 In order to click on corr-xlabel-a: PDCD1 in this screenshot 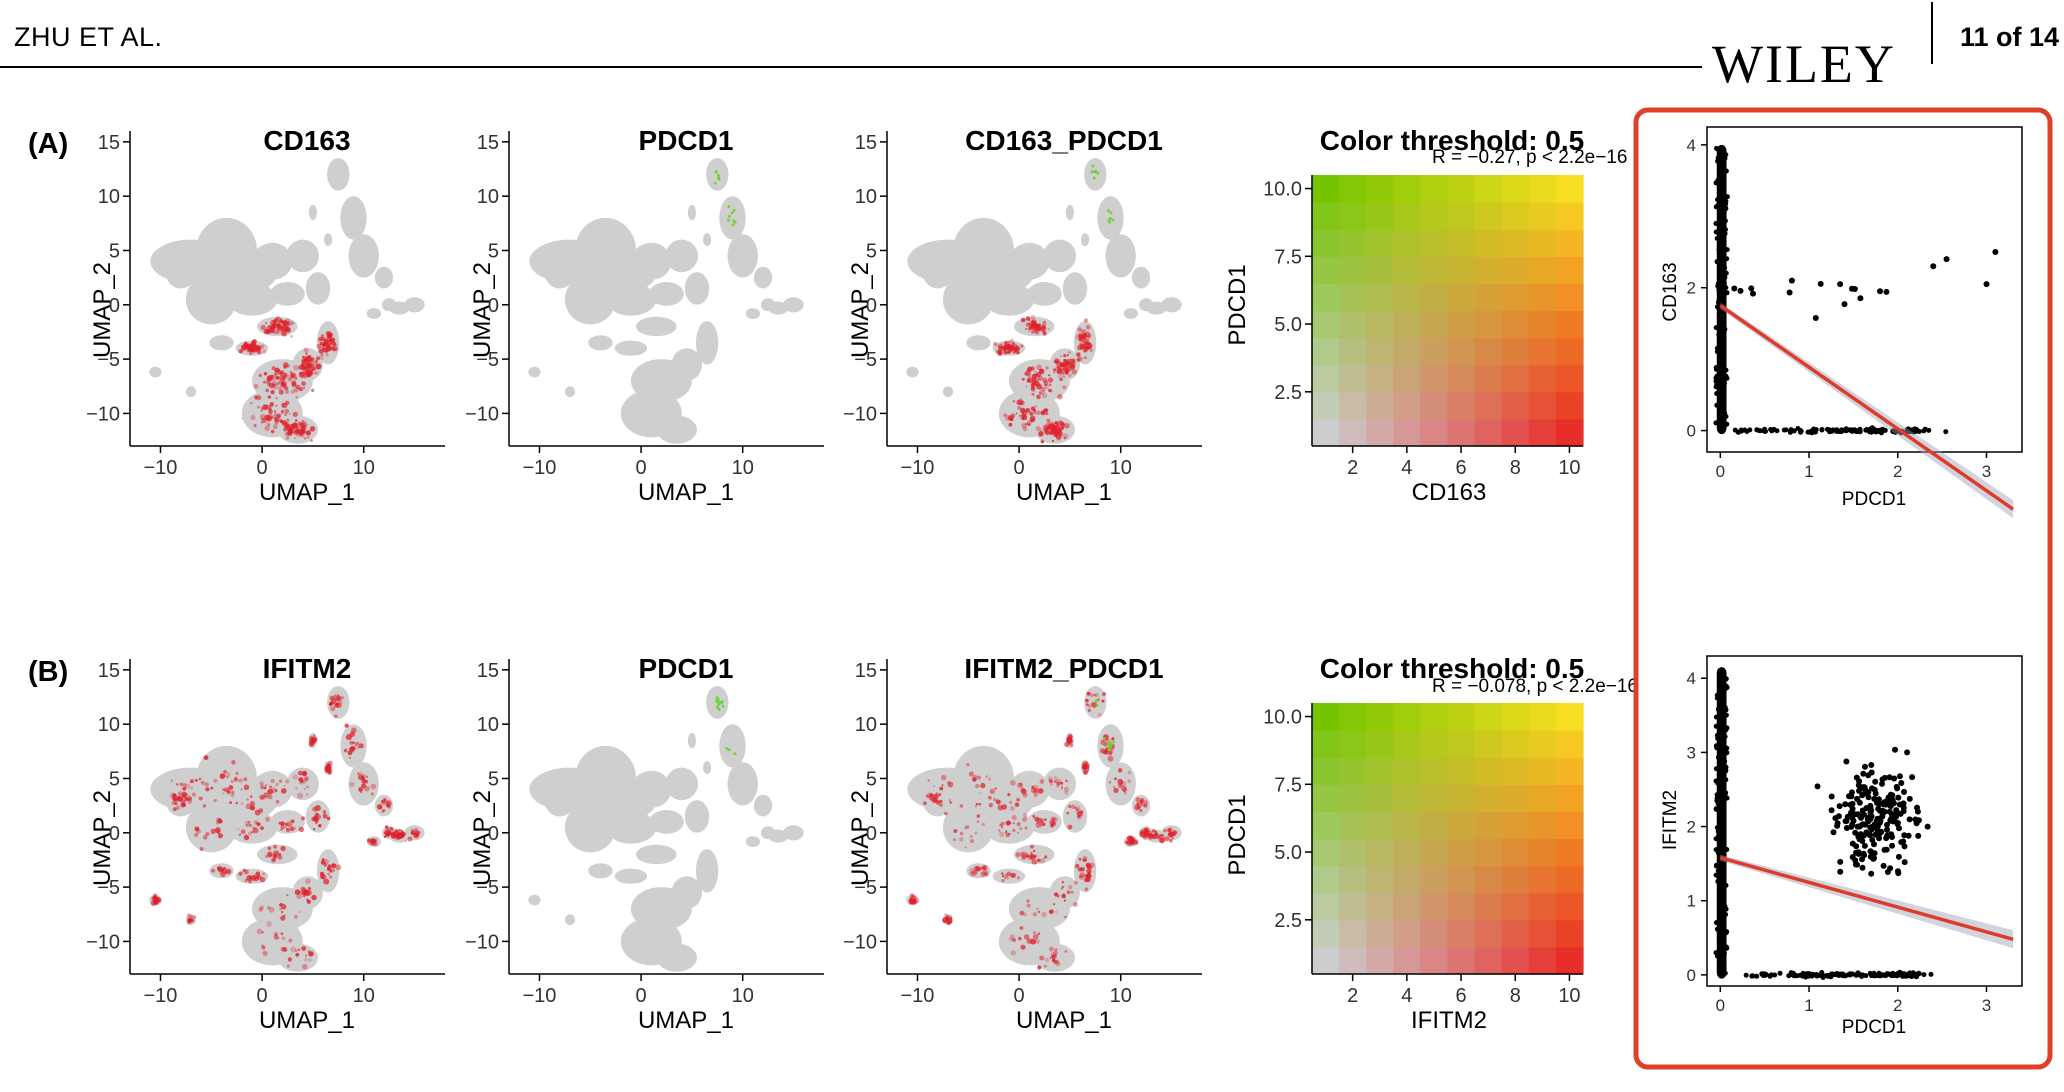, I will do `click(1874, 499)`.